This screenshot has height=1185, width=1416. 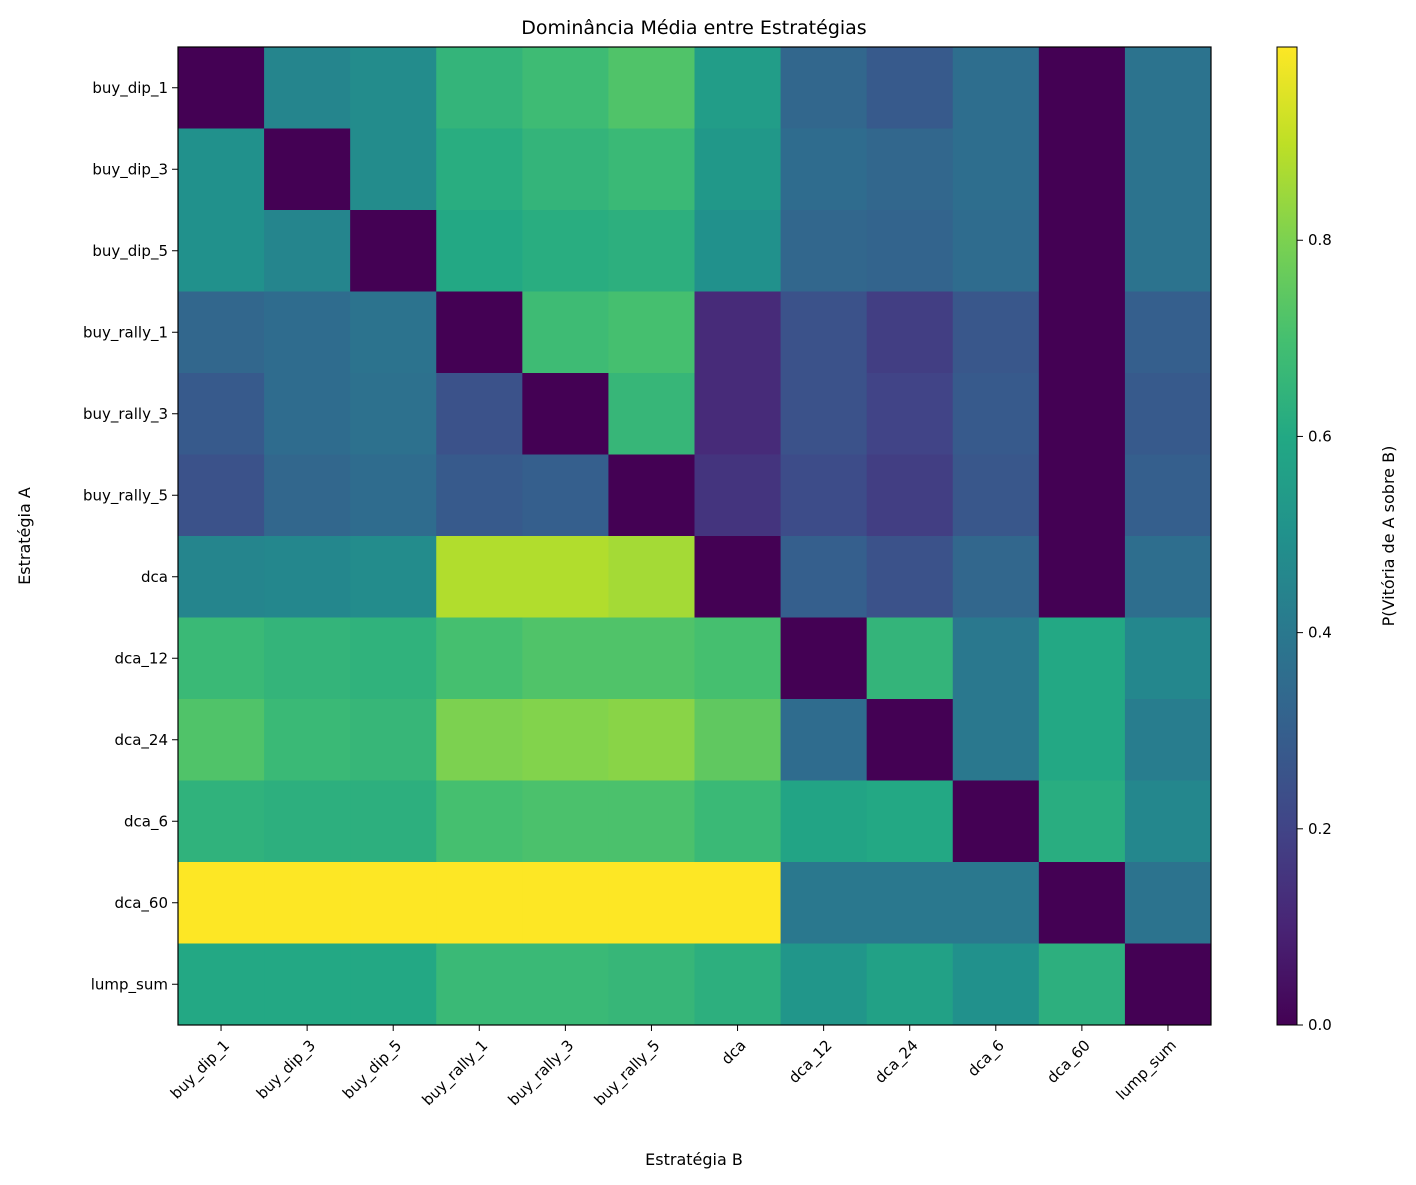 I want to click on x-tick-label: dca_6, so click(x=986, y=1058).